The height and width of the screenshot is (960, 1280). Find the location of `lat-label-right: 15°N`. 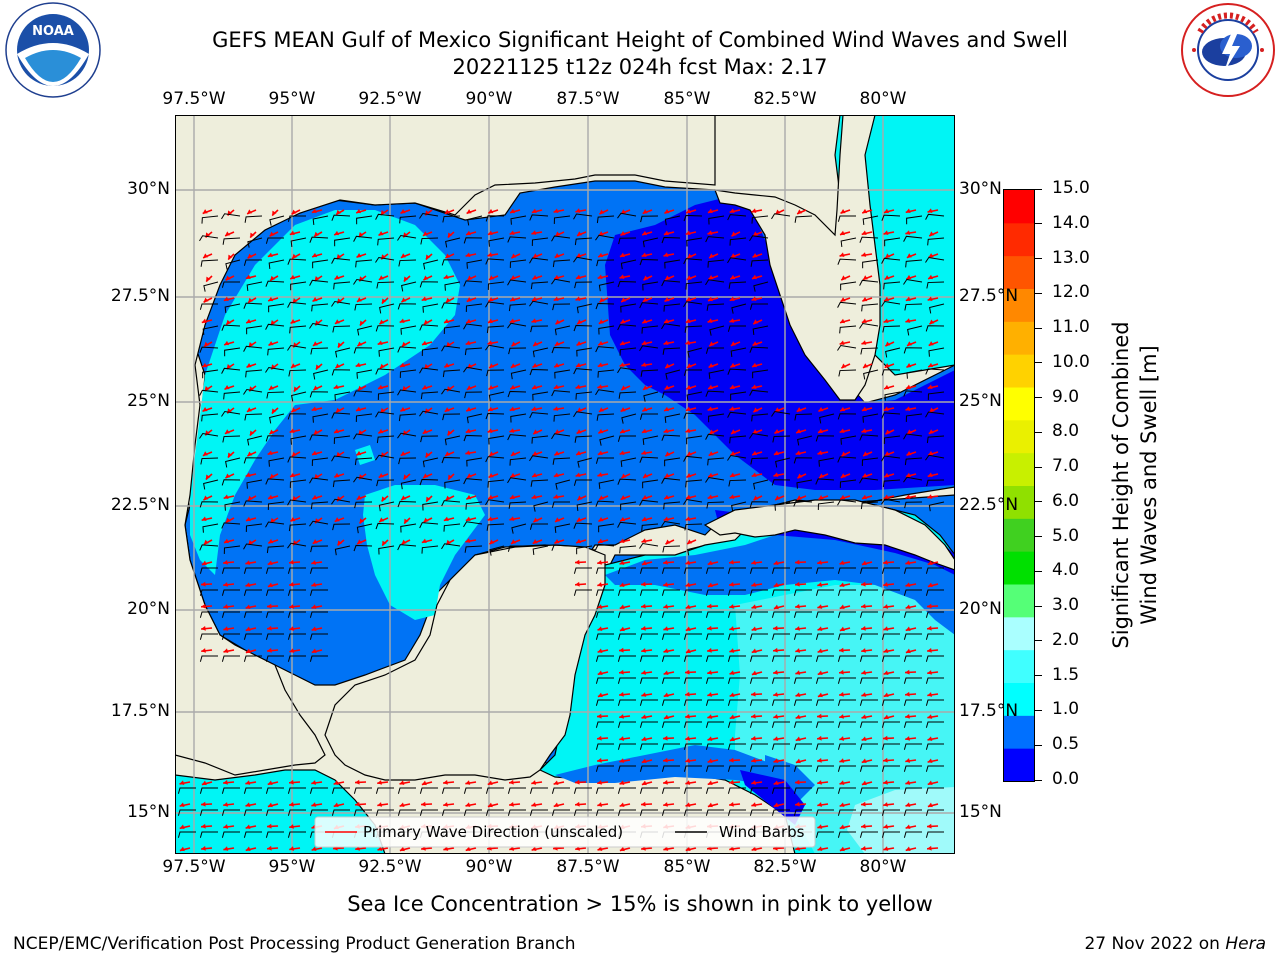

lat-label-right: 15°N is located at coordinates (980, 812).